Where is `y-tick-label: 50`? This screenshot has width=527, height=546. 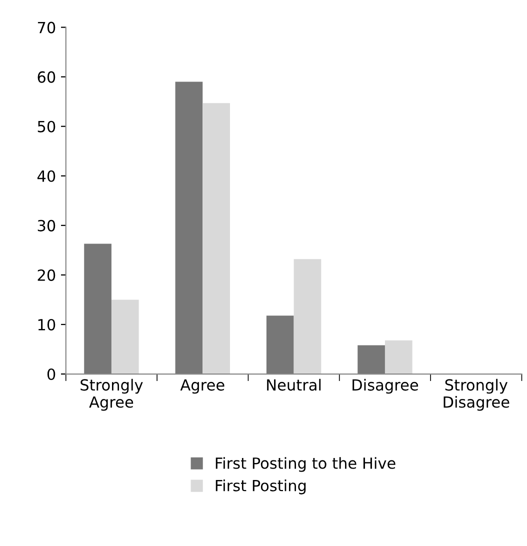 y-tick-label: 50 is located at coordinates (47, 126).